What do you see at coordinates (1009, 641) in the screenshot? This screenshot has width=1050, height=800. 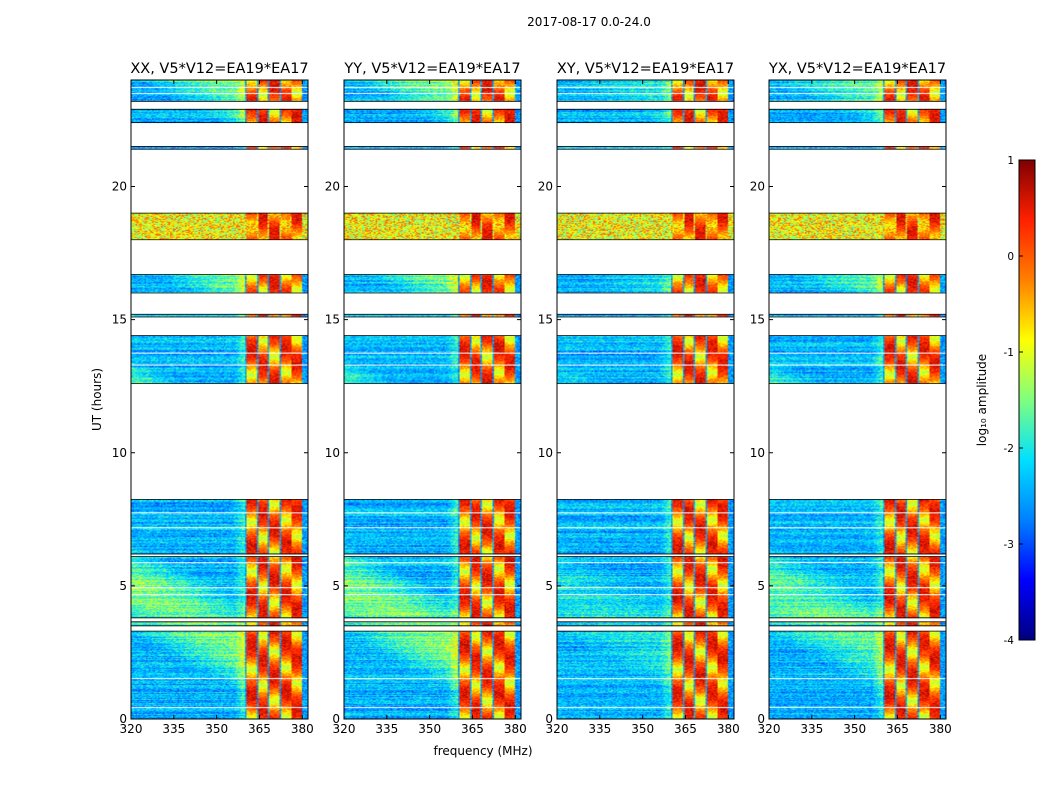 I see `colorbar-tick-label: -4` at bounding box center [1009, 641].